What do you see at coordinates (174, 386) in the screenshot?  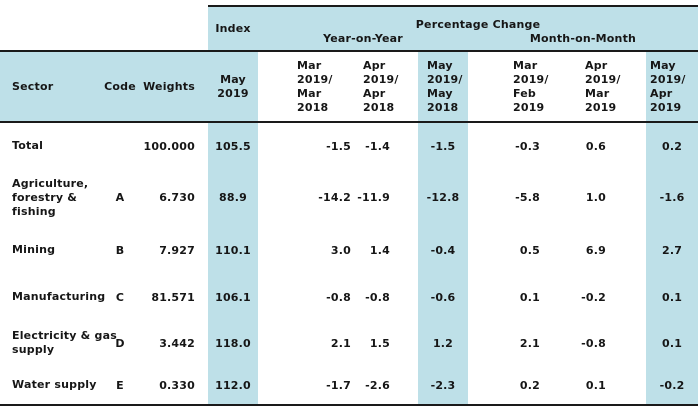 I see `weights-cell: 0.330` at bounding box center [174, 386].